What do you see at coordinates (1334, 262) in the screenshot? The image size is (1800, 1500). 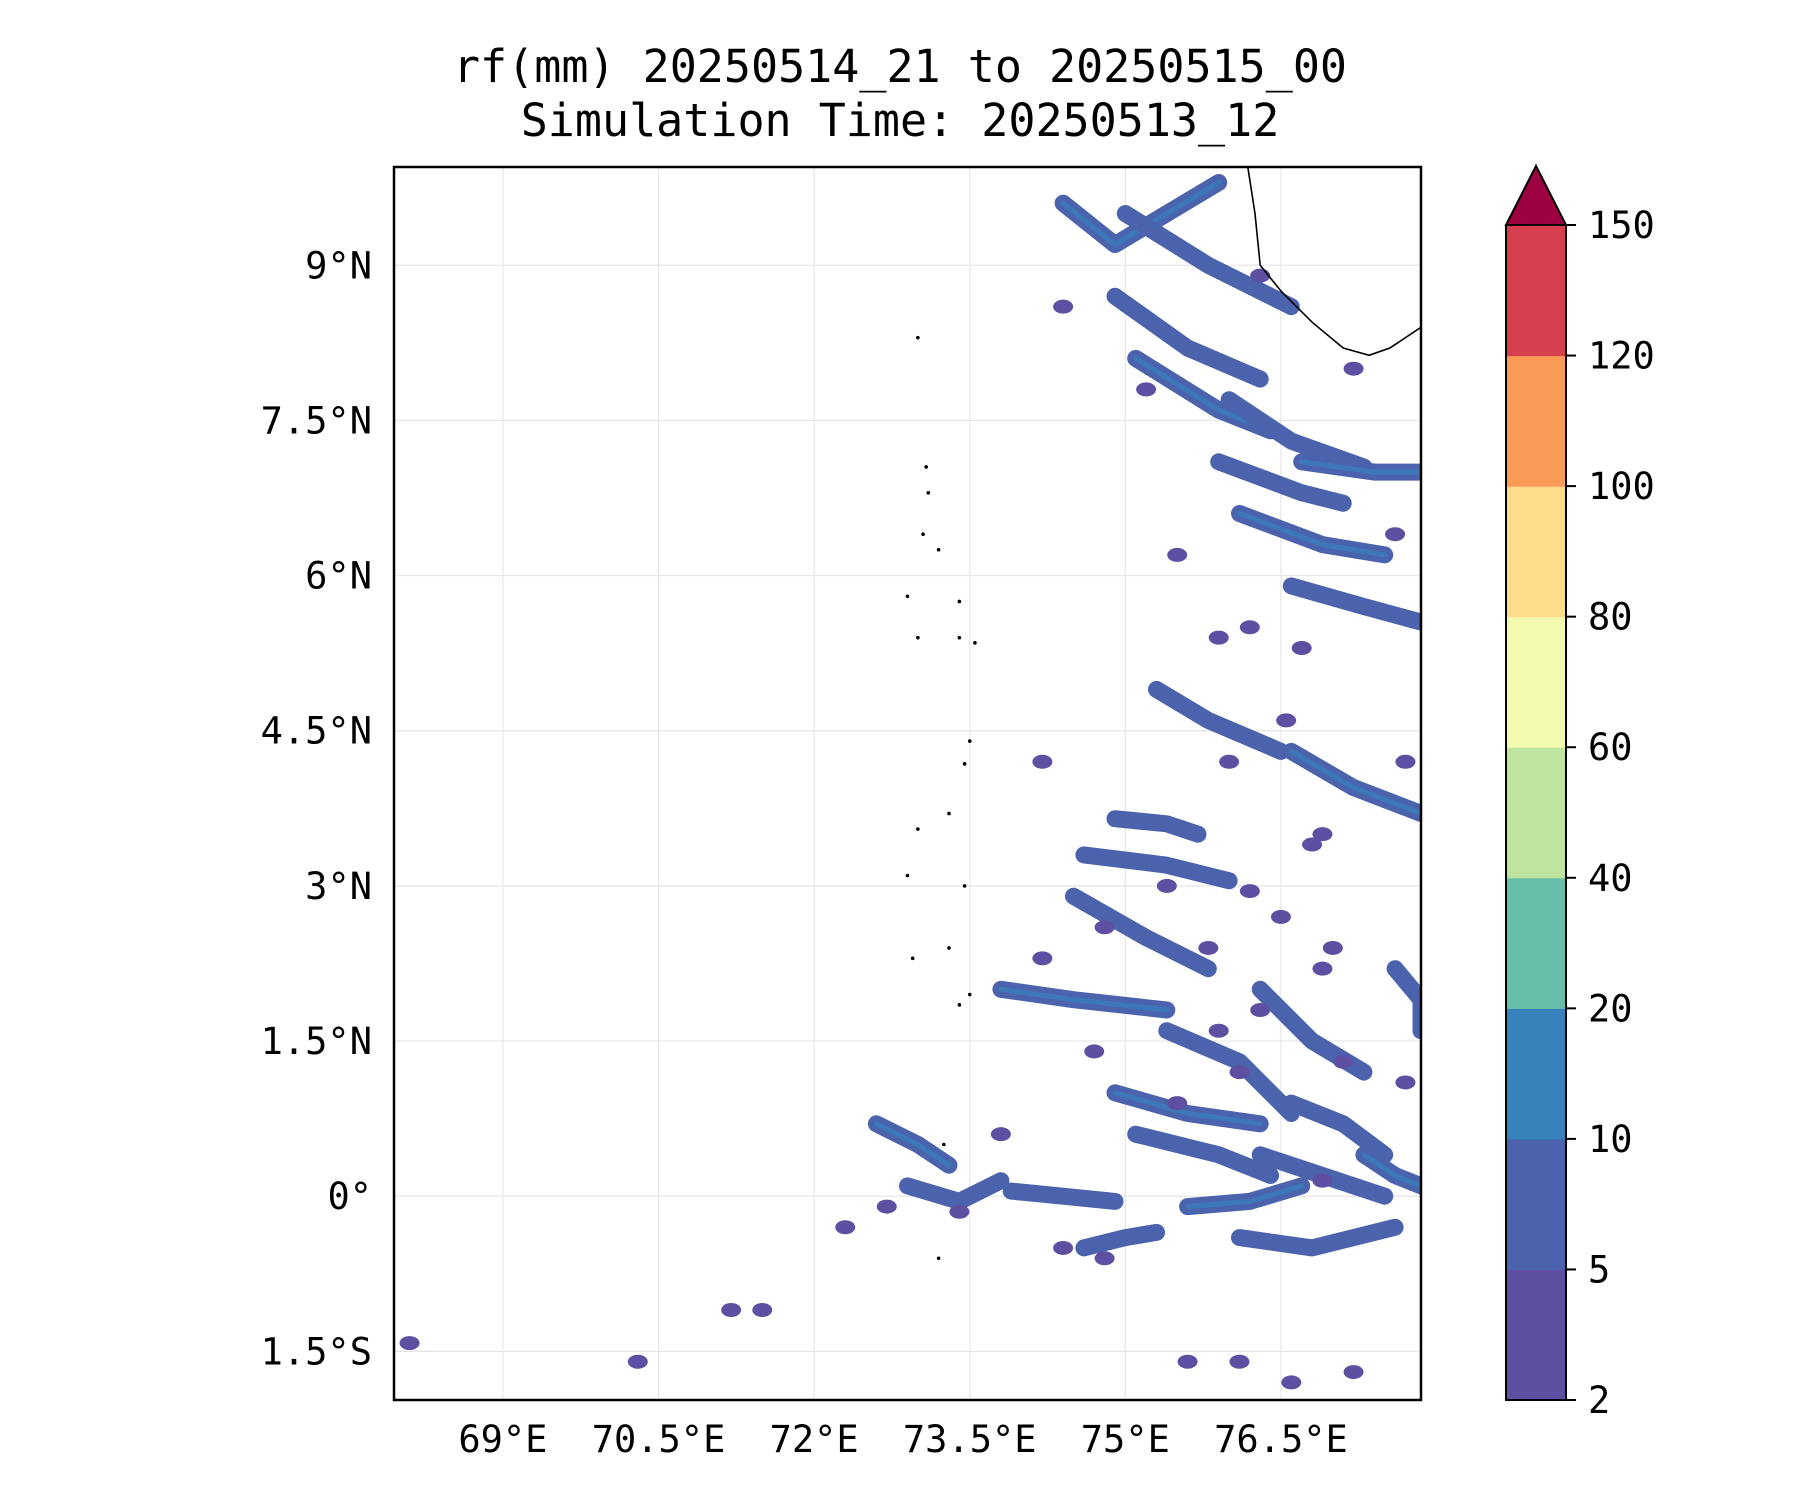 I see `india-coastline` at bounding box center [1334, 262].